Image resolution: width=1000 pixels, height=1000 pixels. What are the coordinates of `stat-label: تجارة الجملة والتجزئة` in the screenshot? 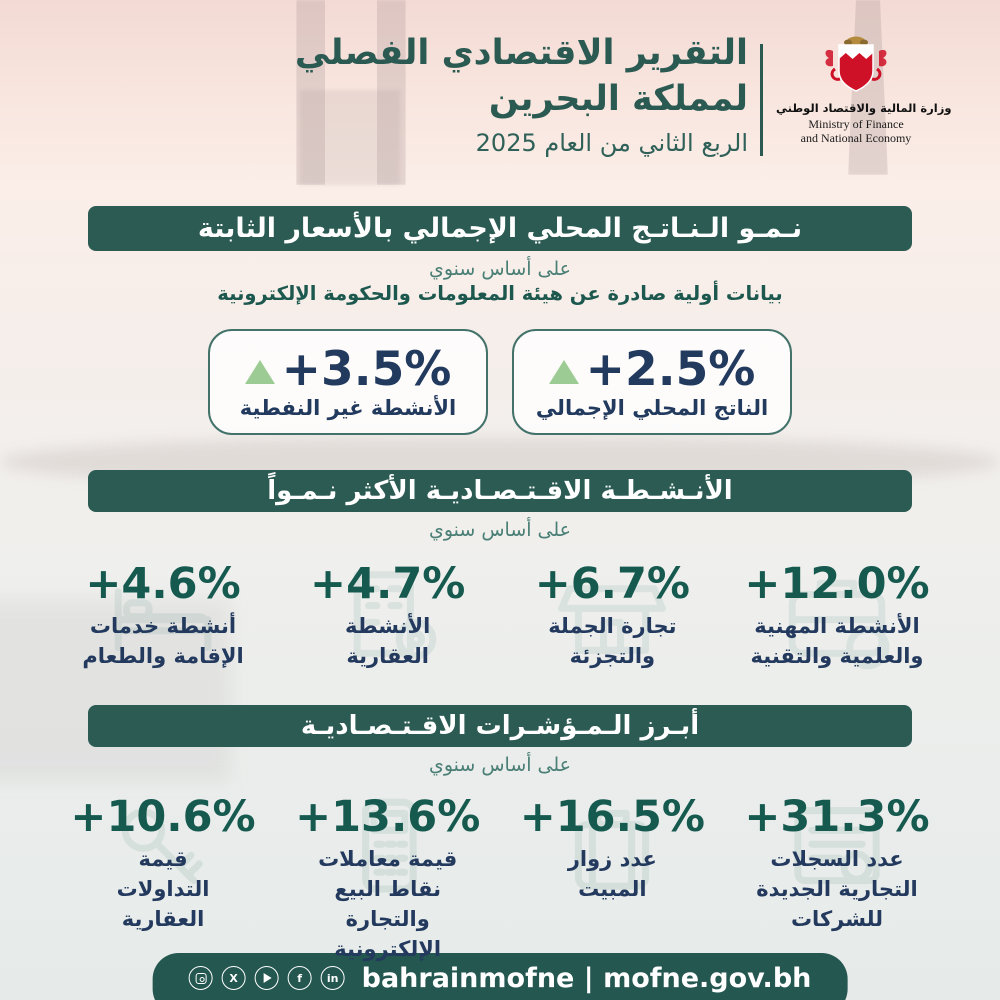 It's located at (612, 641).